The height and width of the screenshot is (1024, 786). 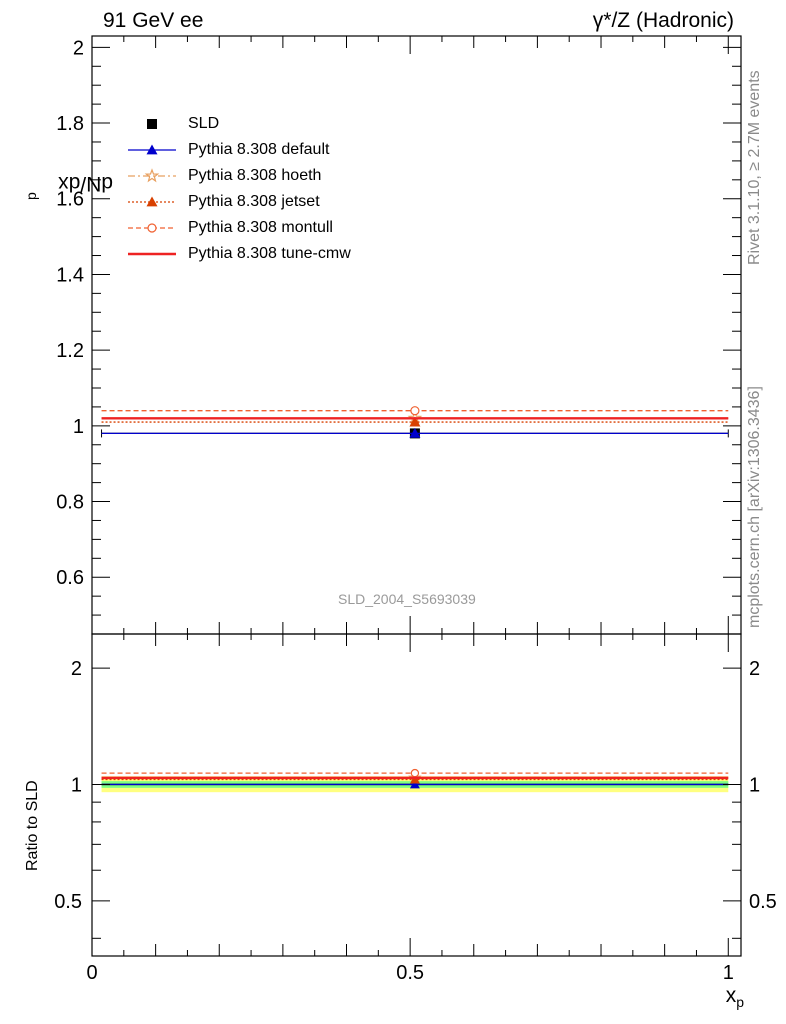 I want to click on legend-marker-jetset, so click(x=152, y=201).